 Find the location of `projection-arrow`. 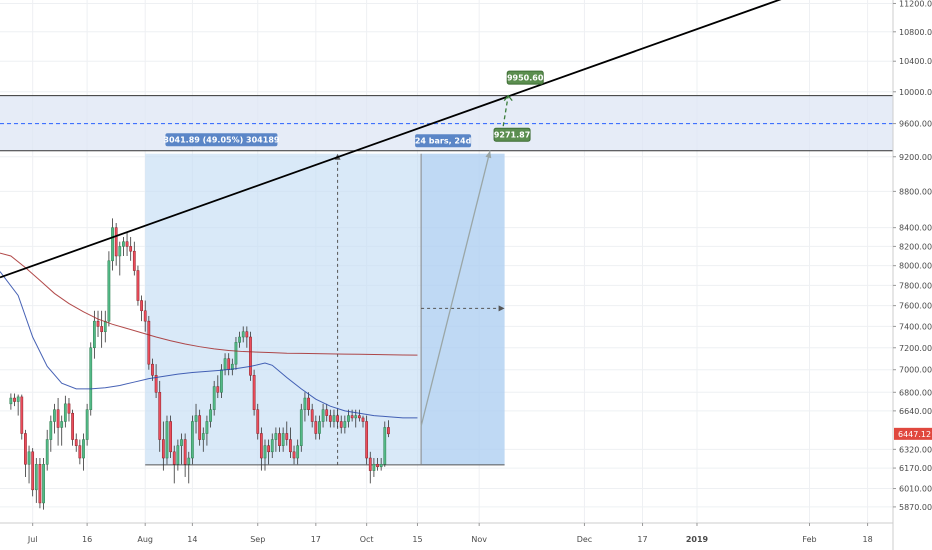

projection-arrow is located at coordinates (455, 288).